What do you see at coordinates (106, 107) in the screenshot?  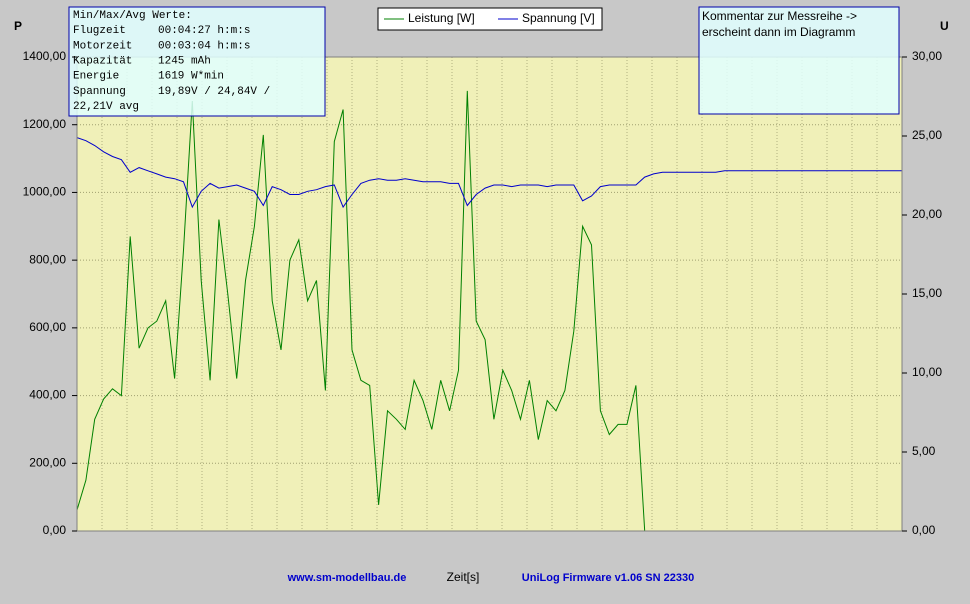 I see `info-text: 22,21V avg` at bounding box center [106, 107].